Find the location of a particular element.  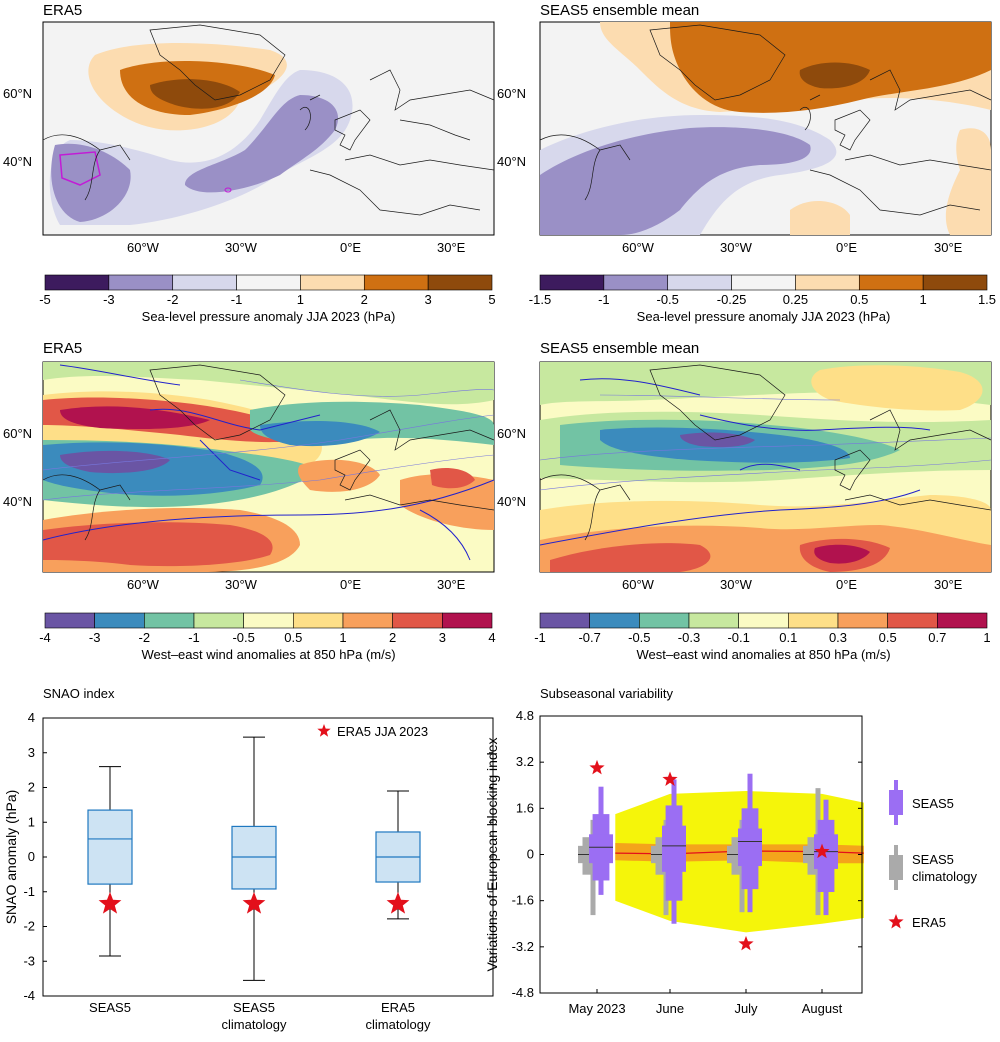

legend-era5-label: ERA5 is located at coordinates (929, 922).